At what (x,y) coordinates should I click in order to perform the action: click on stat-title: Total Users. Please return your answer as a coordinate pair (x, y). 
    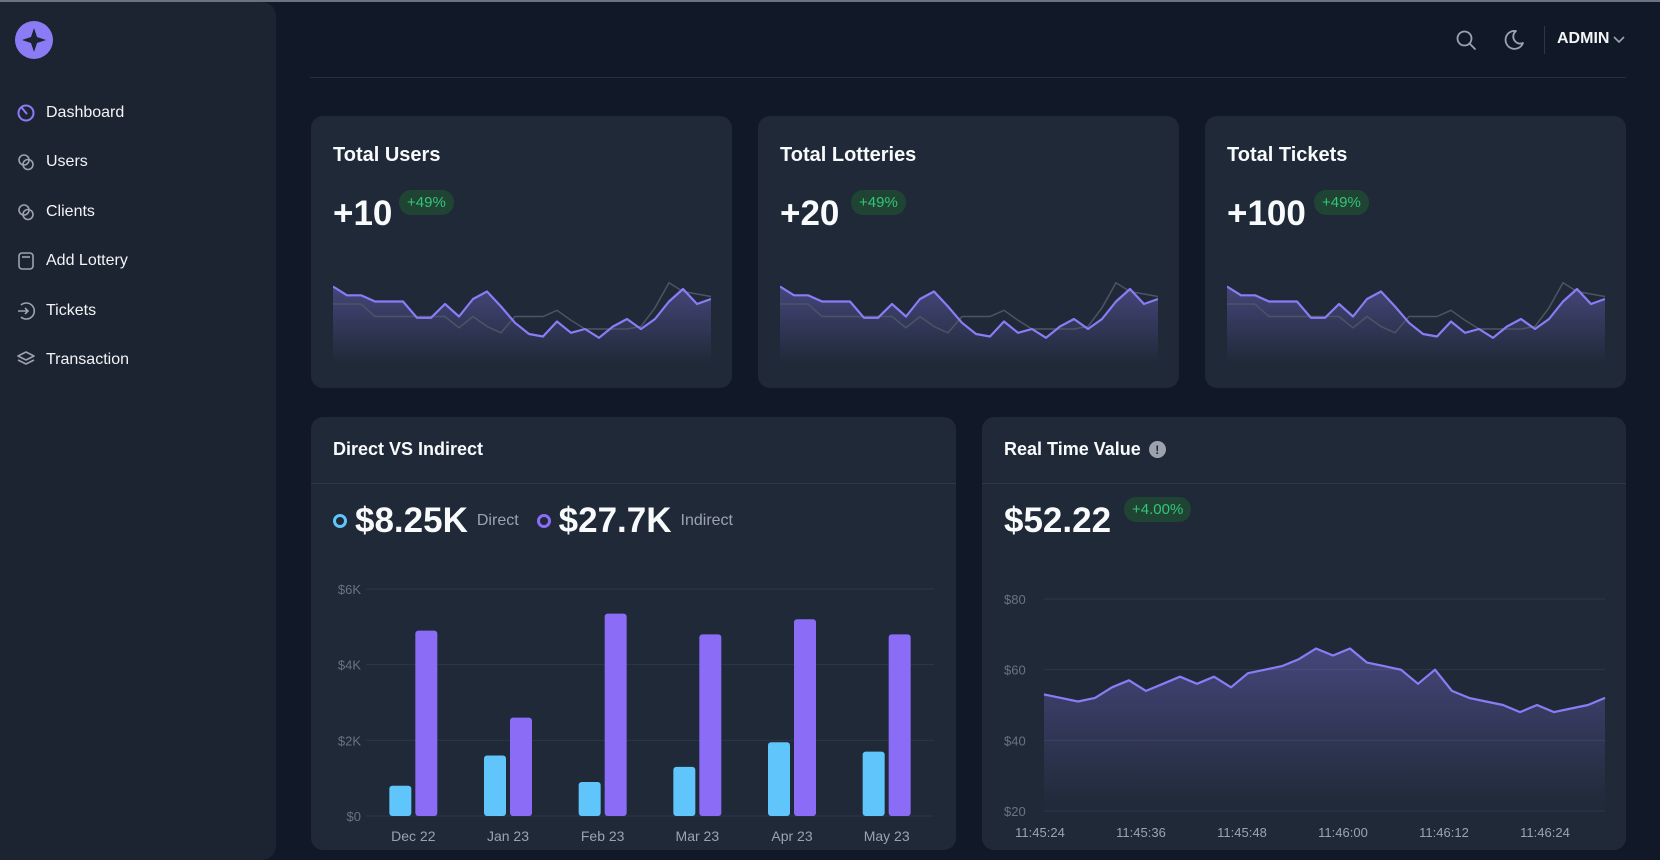
    Looking at the image, I should click on (387, 155).